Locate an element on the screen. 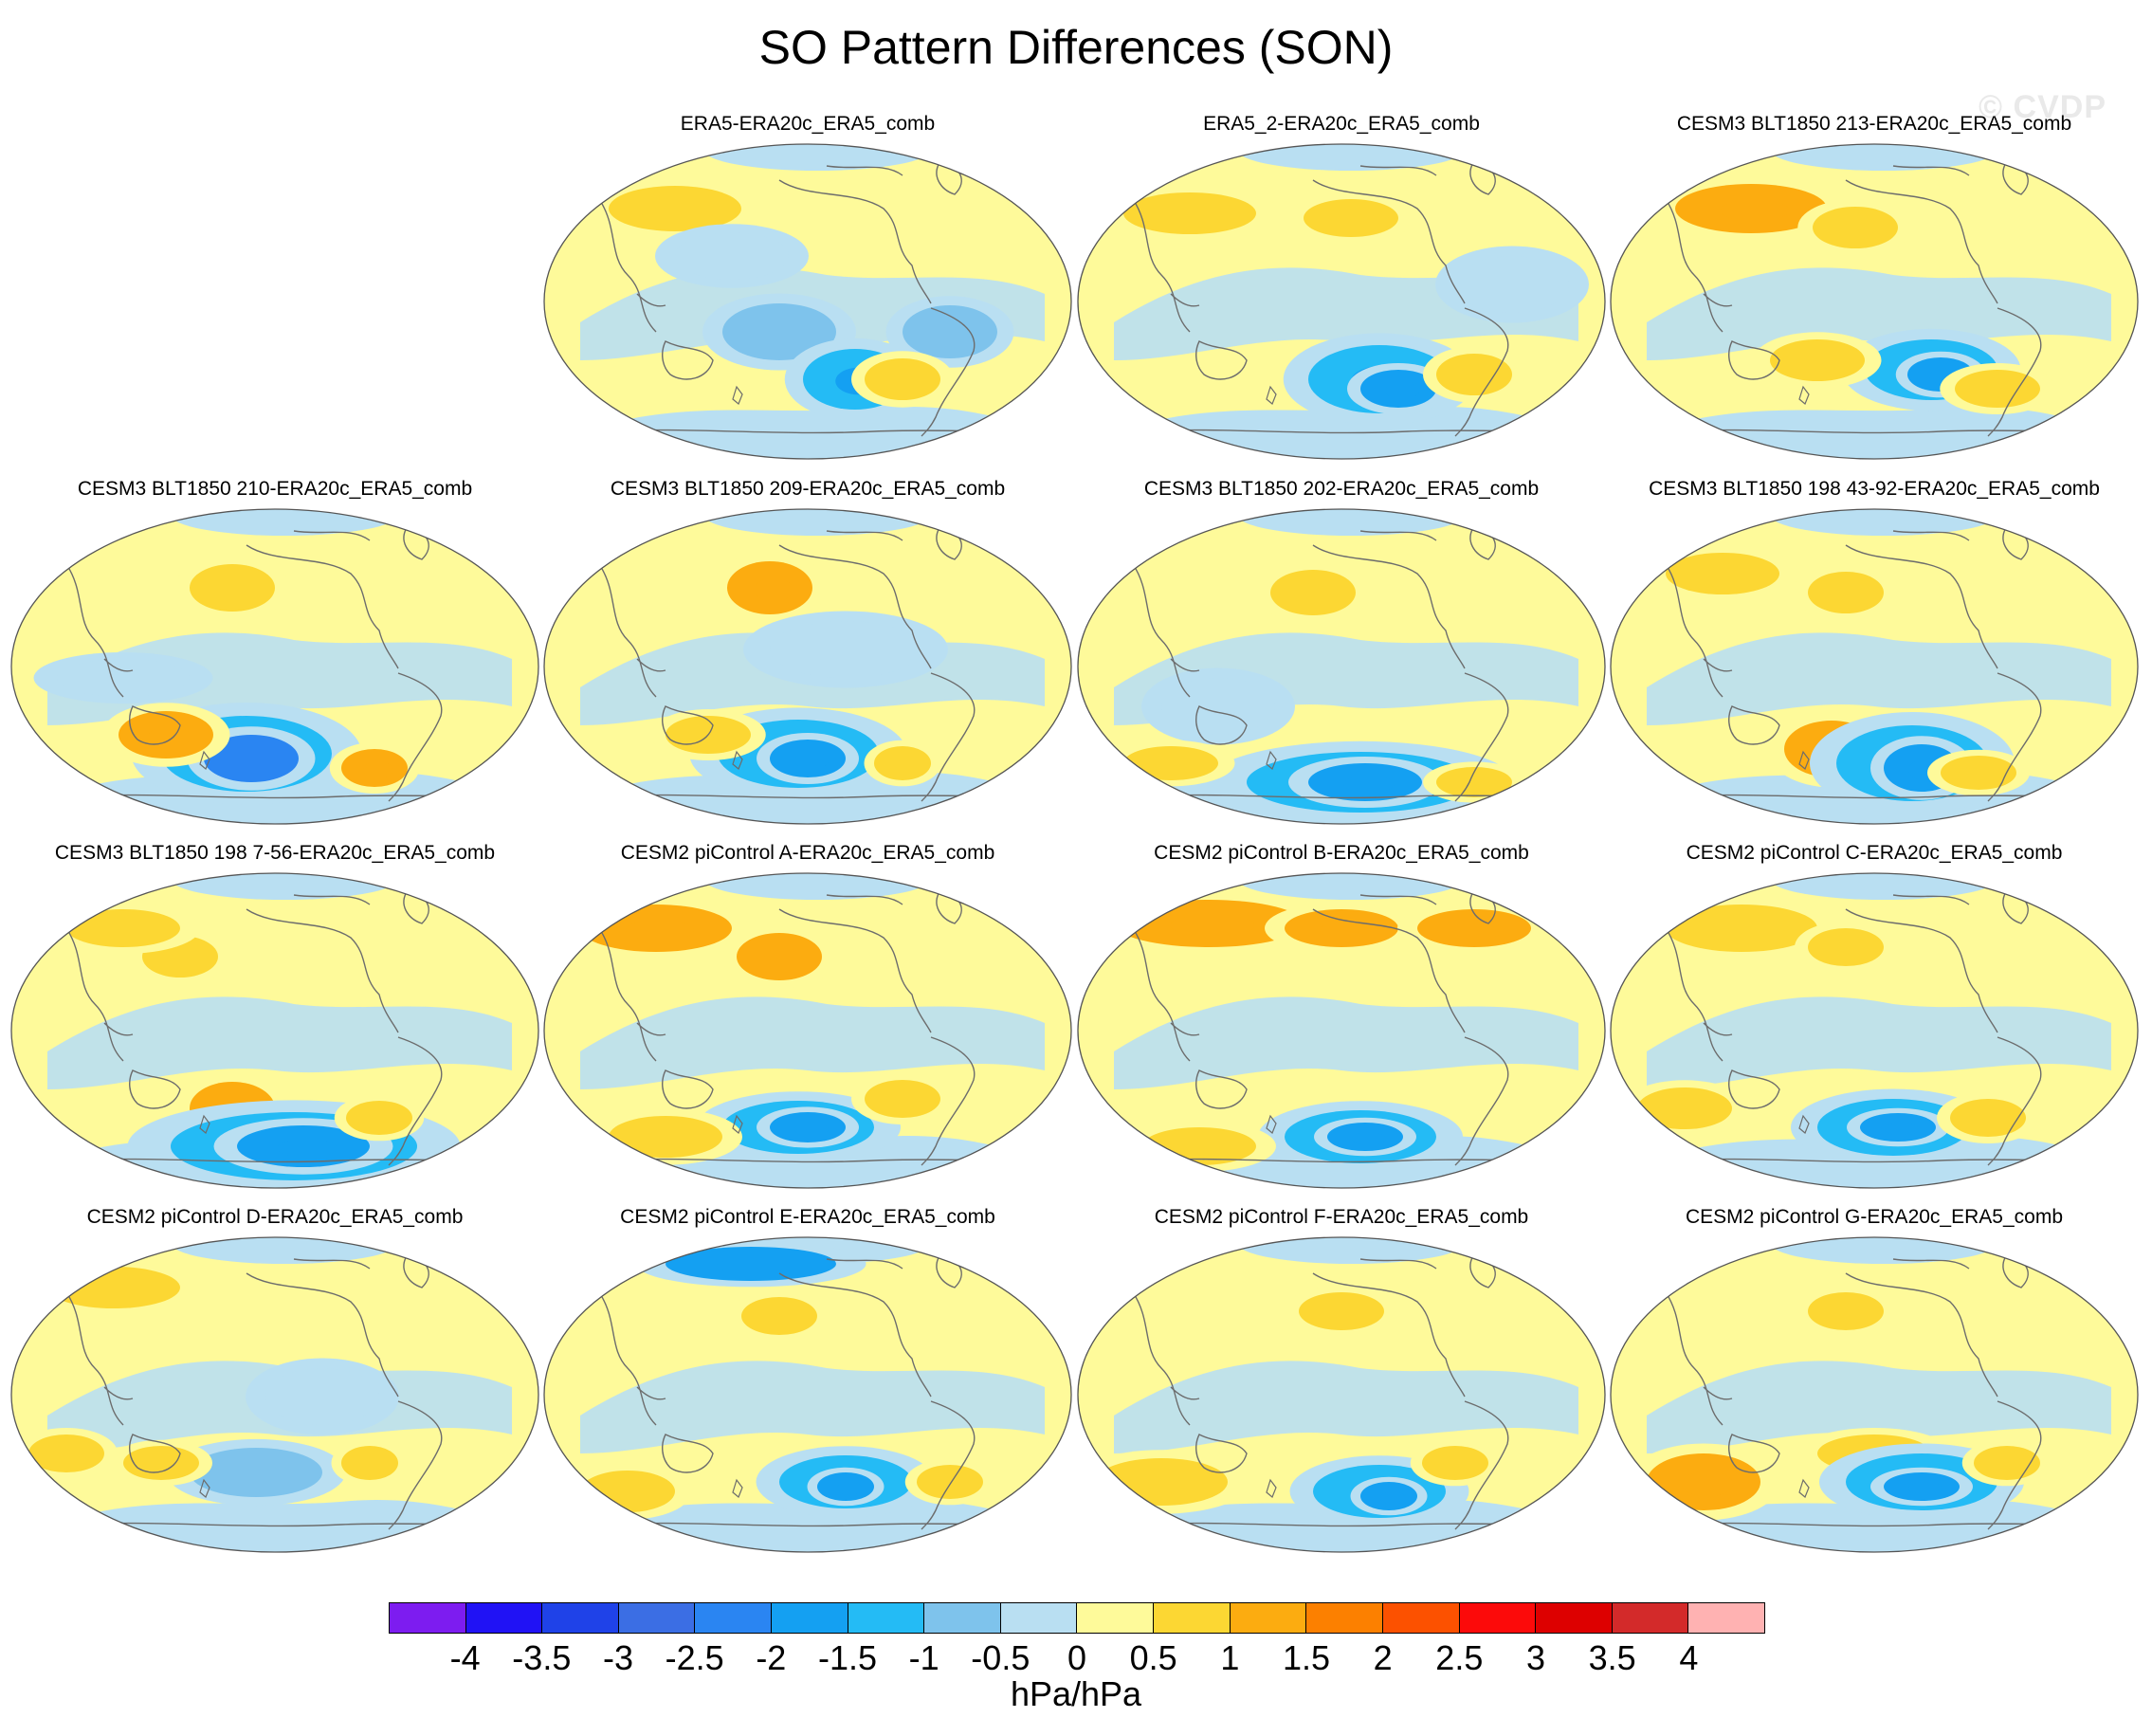 This screenshot has width=2152, height=1736. map-panel: CESM3 BLT1850 202-ERA20c_ERA5_comb is located at coordinates (1342, 652).